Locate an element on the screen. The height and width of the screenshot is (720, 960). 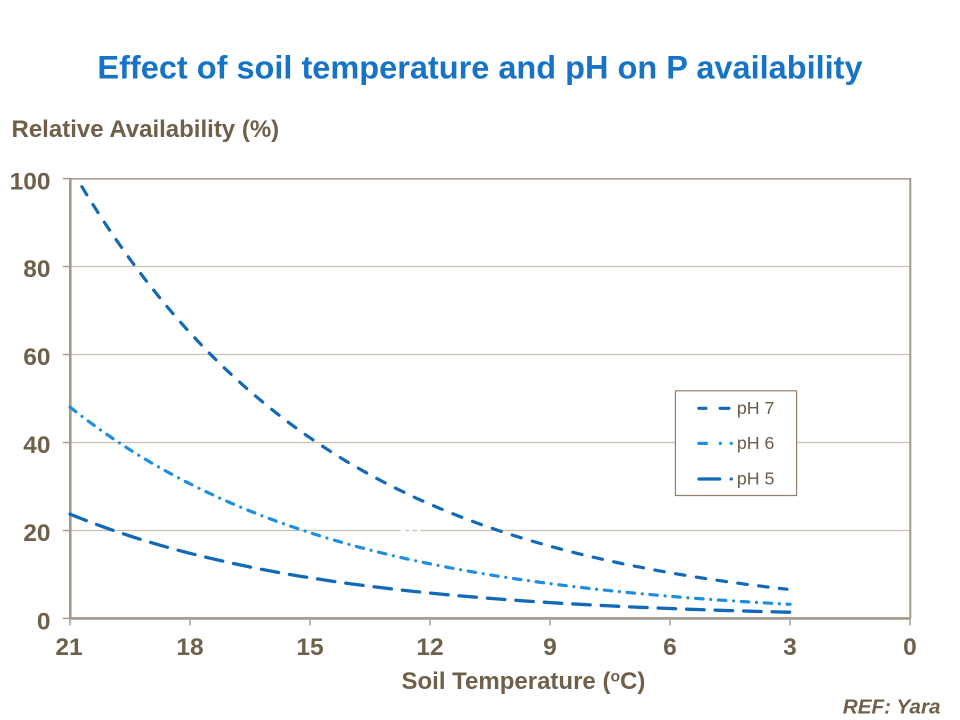
svg-text: 9 is located at coordinates (550, 647).